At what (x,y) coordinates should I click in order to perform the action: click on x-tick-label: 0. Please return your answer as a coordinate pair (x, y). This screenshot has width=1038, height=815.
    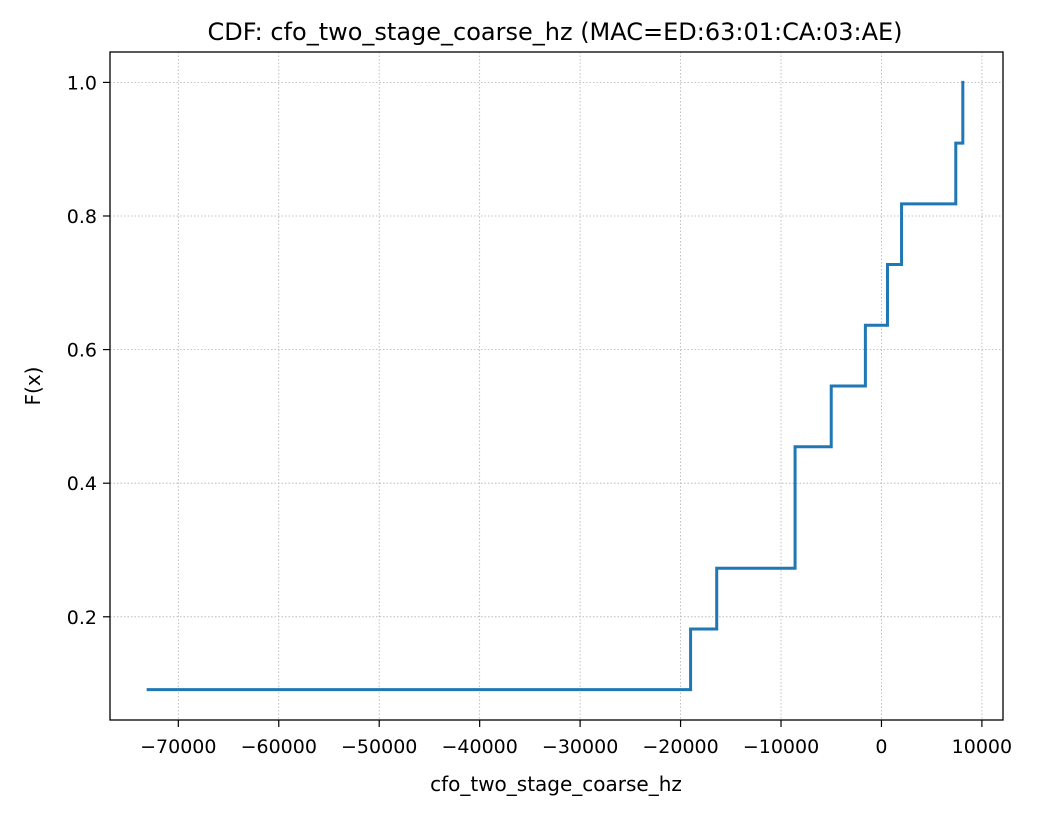
    Looking at the image, I should click on (881, 747).